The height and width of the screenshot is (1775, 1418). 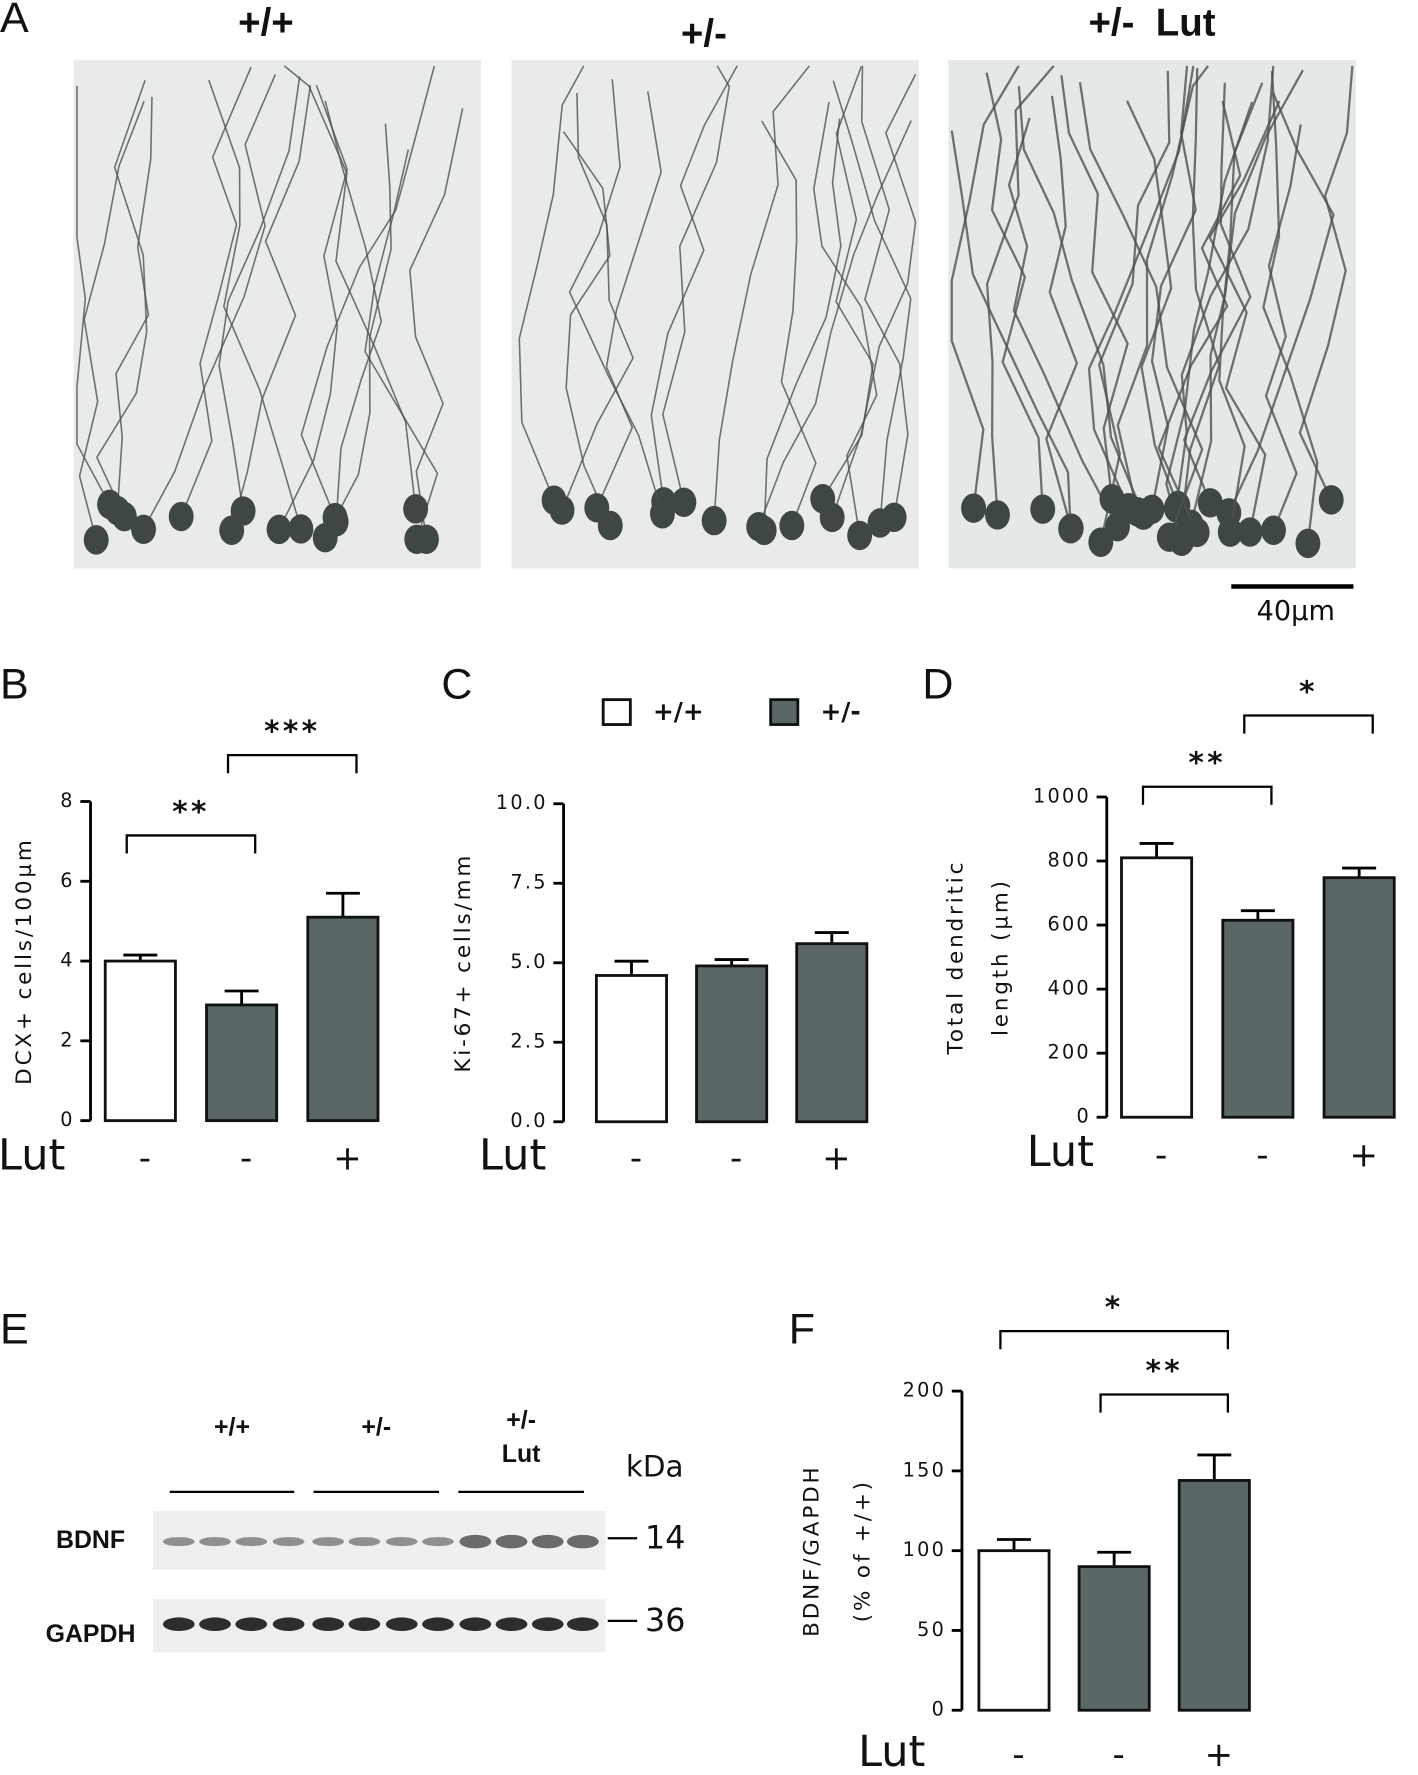 What do you see at coordinates (67, 1039) in the screenshot?
I see `y-tick-label: 2` at bounding box center [67, 1039].